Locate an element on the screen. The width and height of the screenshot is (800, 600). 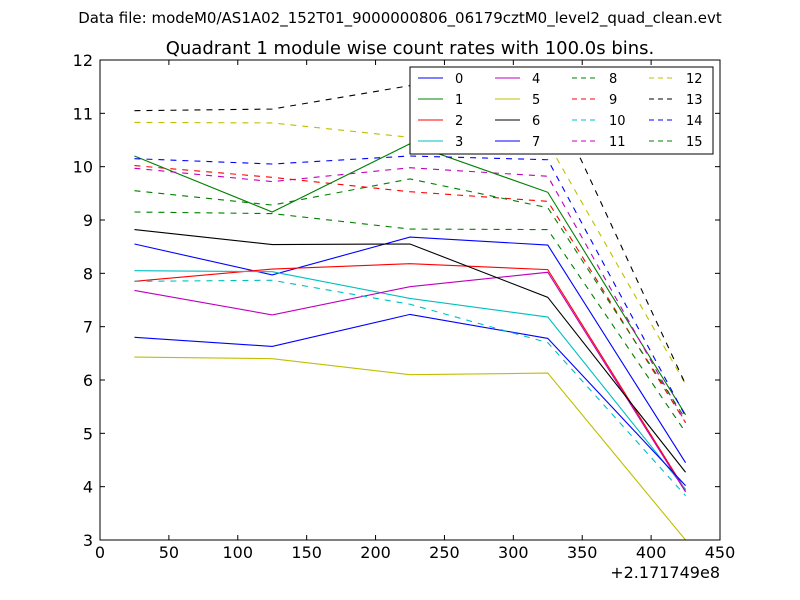
x-tick-label: 400 is located at coordinates (651, 552).